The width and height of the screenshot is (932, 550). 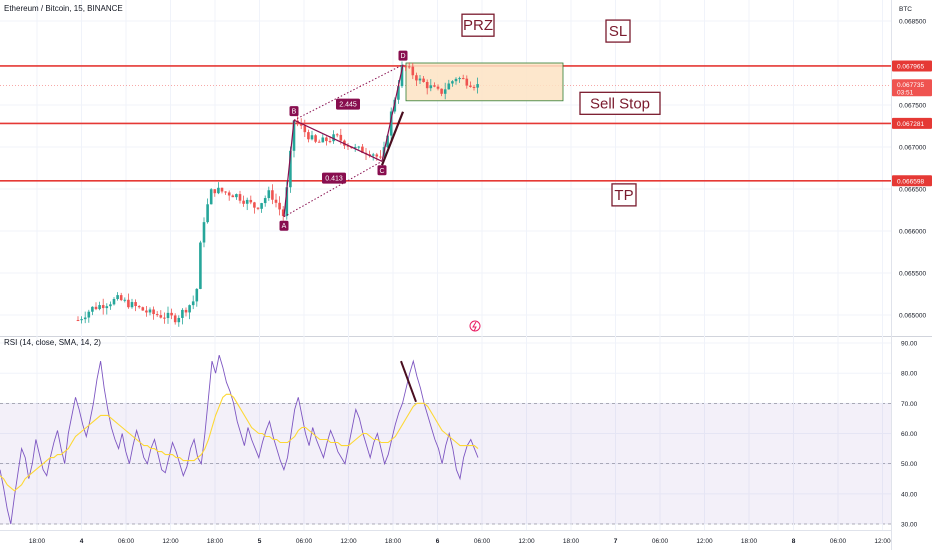 What do you see at coordinates (620, 103) in the screenshot?
I see `annotation-text: Sell Stop` at bounding box center [620, 103].